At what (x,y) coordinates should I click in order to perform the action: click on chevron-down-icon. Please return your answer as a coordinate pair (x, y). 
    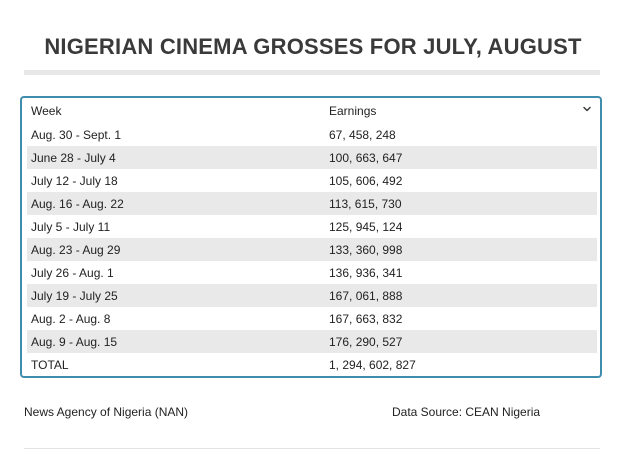
    Looking at the image, I should click on (587, 109).